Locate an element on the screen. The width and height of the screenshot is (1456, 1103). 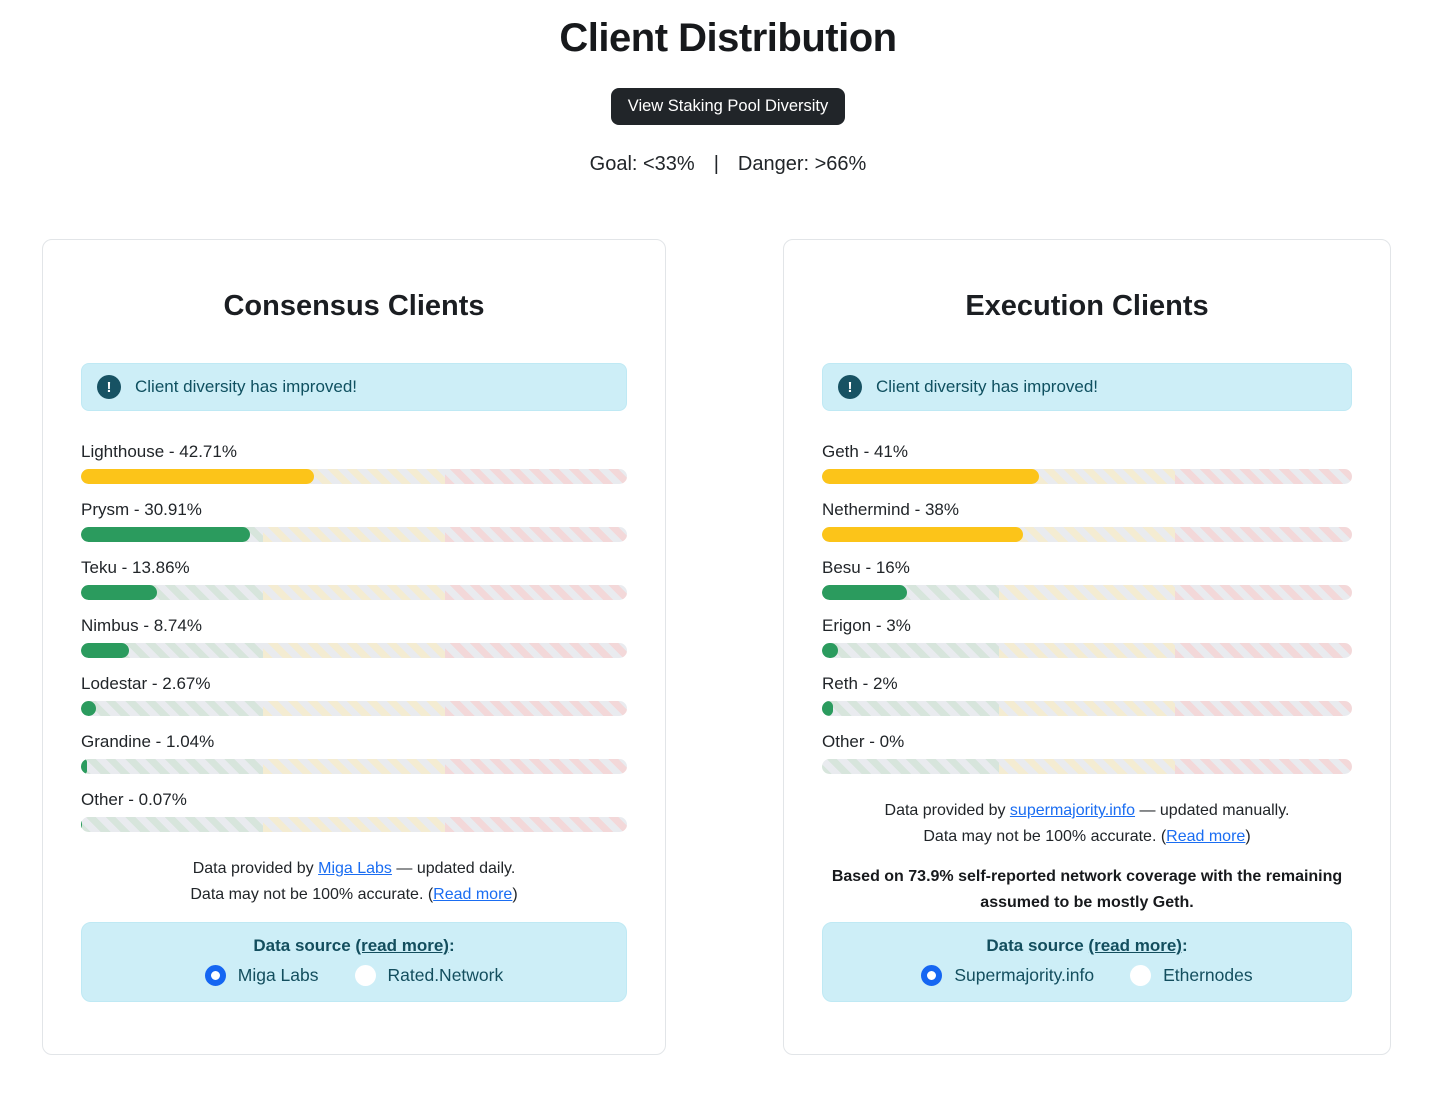
client-bar-item: Erigon - 3% is located at coordinates (1087, 636).